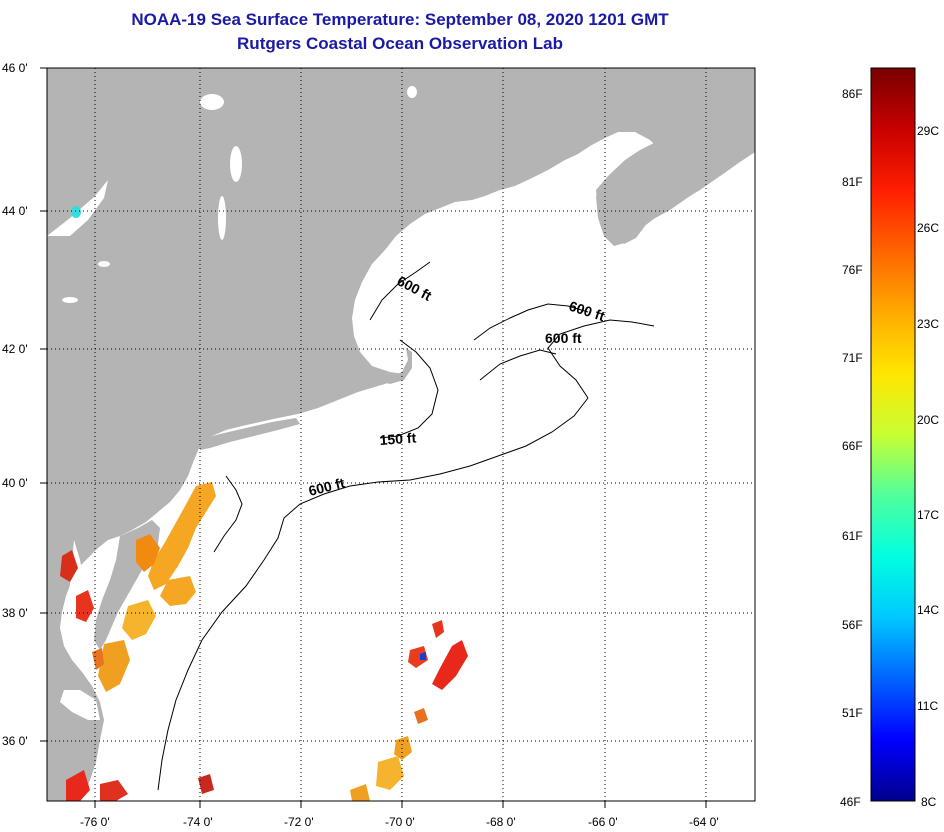 The image size is (944, 832). I want to click on lat-label: 40 0', so click(15, 483).